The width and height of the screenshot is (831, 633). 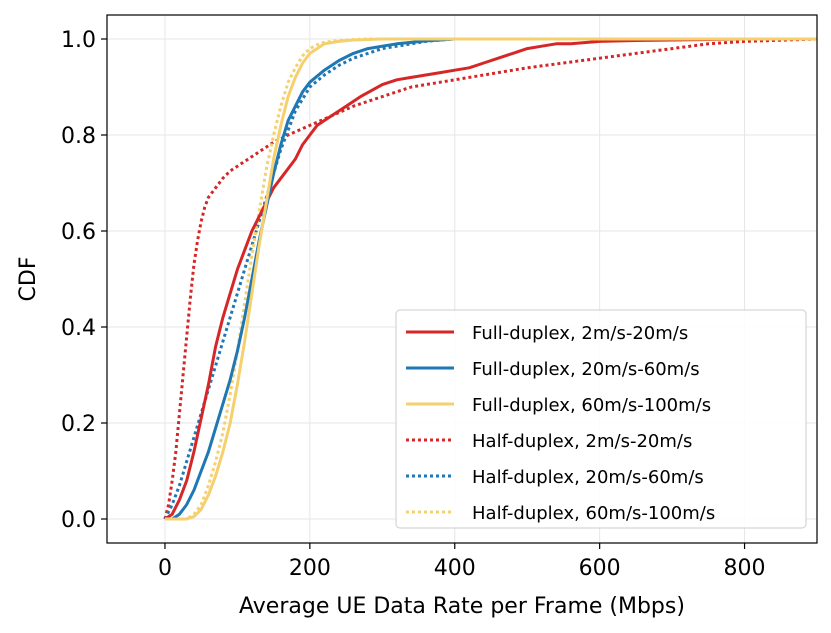 What do you see at coordinates (745, 568) in the screenshot?
I see `x-tick-label: 800` at bounding box center [745, 568].